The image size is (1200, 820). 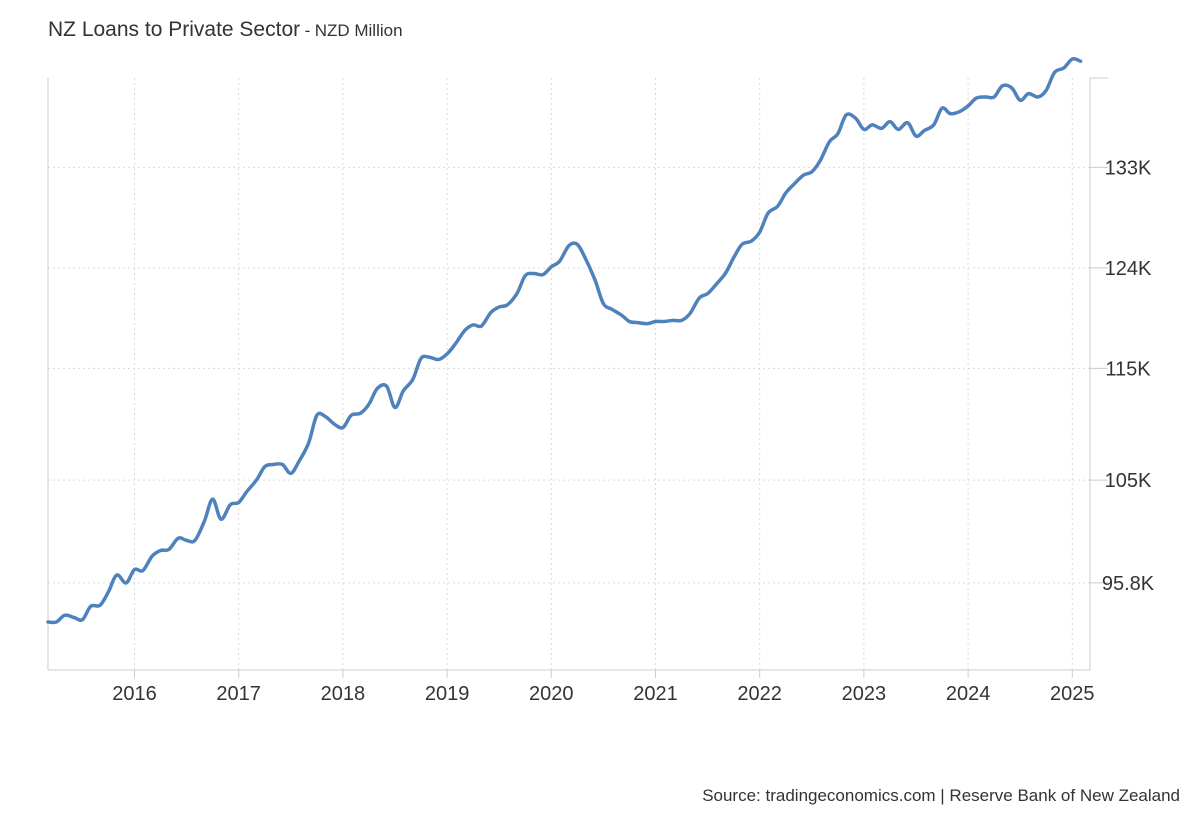 What do you see at coordinates (358, 30) in the screenshot?
I see `chart-unit: NZD Million` at bounding box center [358, 30].